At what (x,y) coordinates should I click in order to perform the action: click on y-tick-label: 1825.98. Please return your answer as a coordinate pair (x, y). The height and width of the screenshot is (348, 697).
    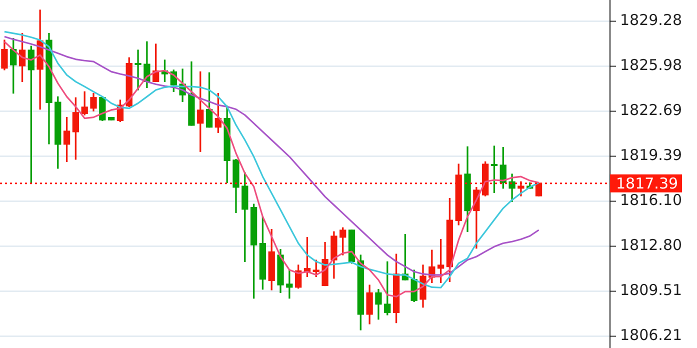
    Looking at the image, I should click on (651, 65).